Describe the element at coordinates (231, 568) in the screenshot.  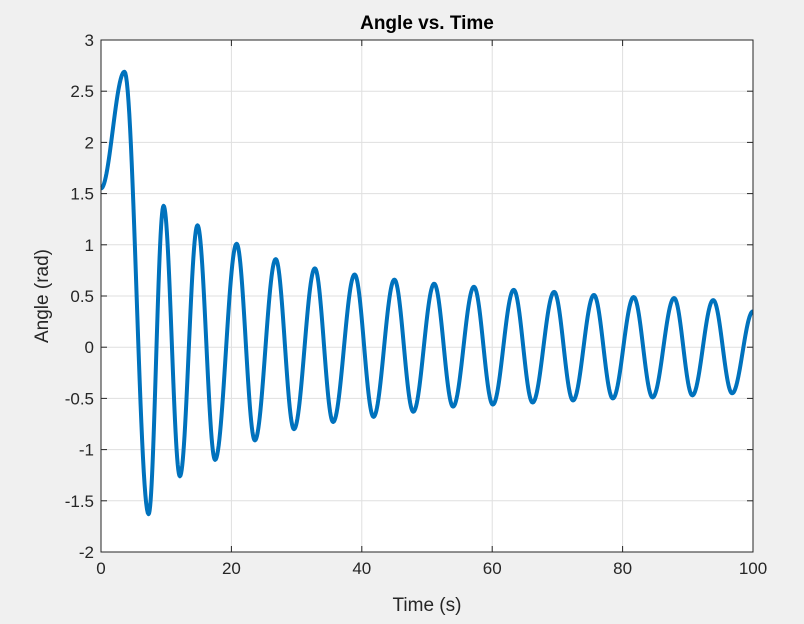
I see `x-tick-label: 20` at that location.